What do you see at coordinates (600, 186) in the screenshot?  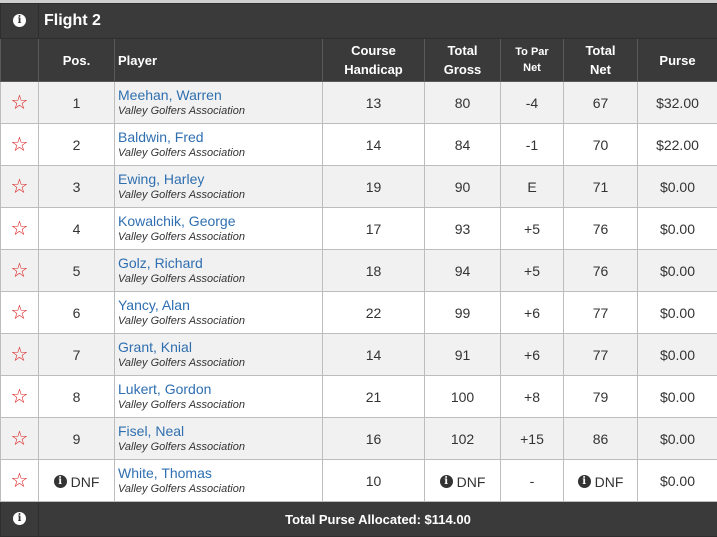 I see `net-value: 71` at bounding box center [600, 186].